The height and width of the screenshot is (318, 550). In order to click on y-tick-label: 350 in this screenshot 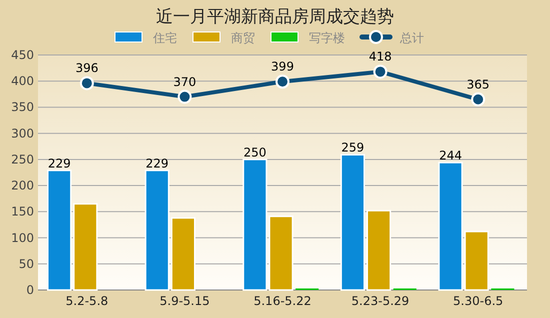, I will do `click(22, 107)`.